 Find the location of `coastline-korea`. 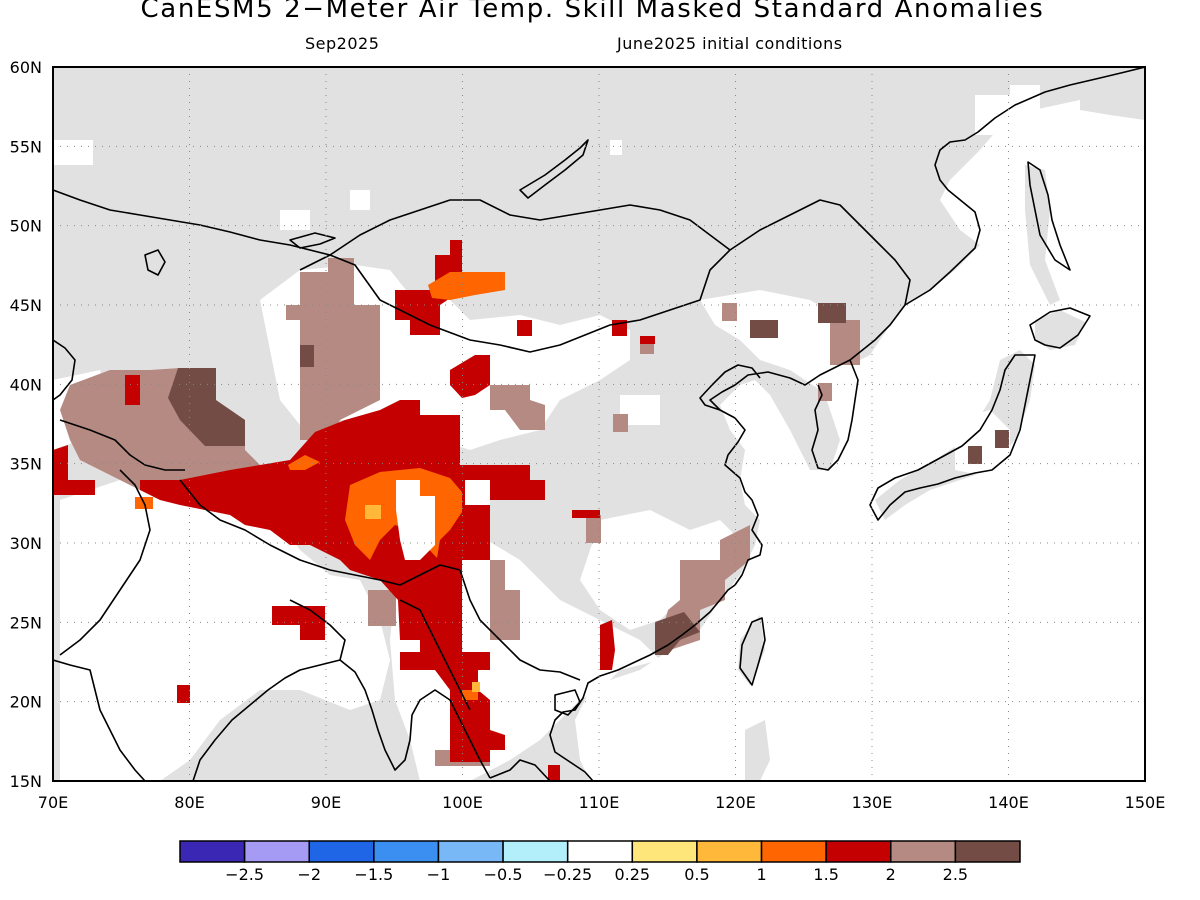

coastline-korea is located at coordinates (835, 415).